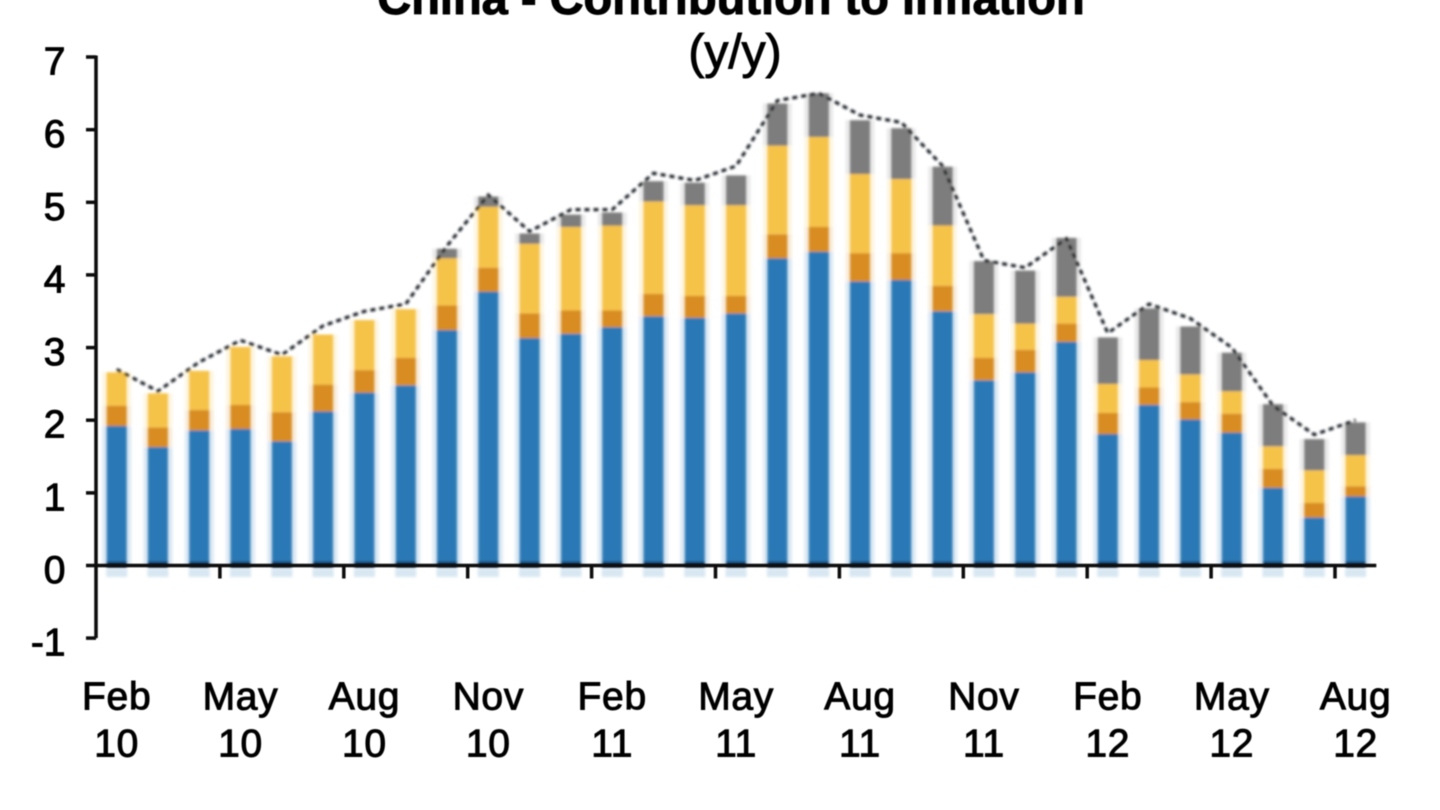  What do you see at coordinates (734, 52) in the screenshot?
I see `svg-text: (y/y)` at bounding box center [734, 52].